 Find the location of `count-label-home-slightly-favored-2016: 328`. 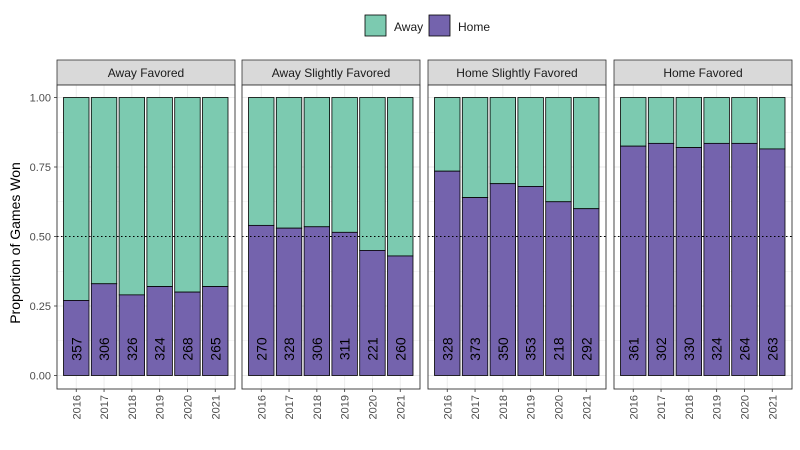

count-label-home-slightly-favored-2016: 328 is located at coordinates (447, 349).